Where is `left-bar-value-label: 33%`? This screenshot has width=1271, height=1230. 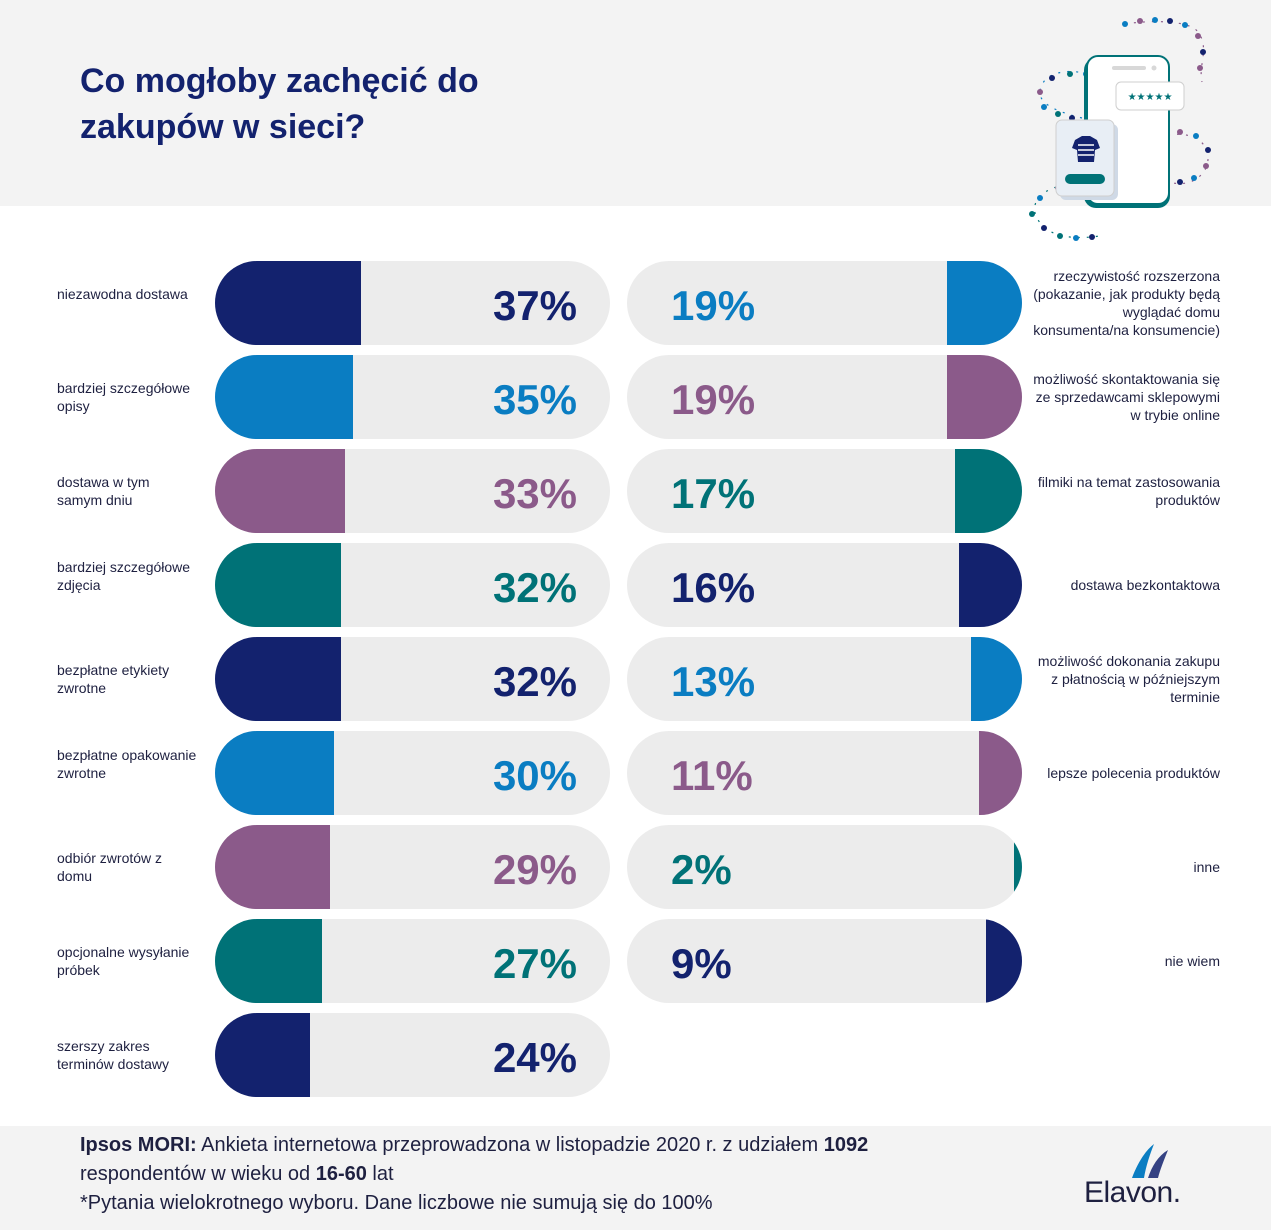
left-bar-value-label: 33% is located at coordinates (534, 493).